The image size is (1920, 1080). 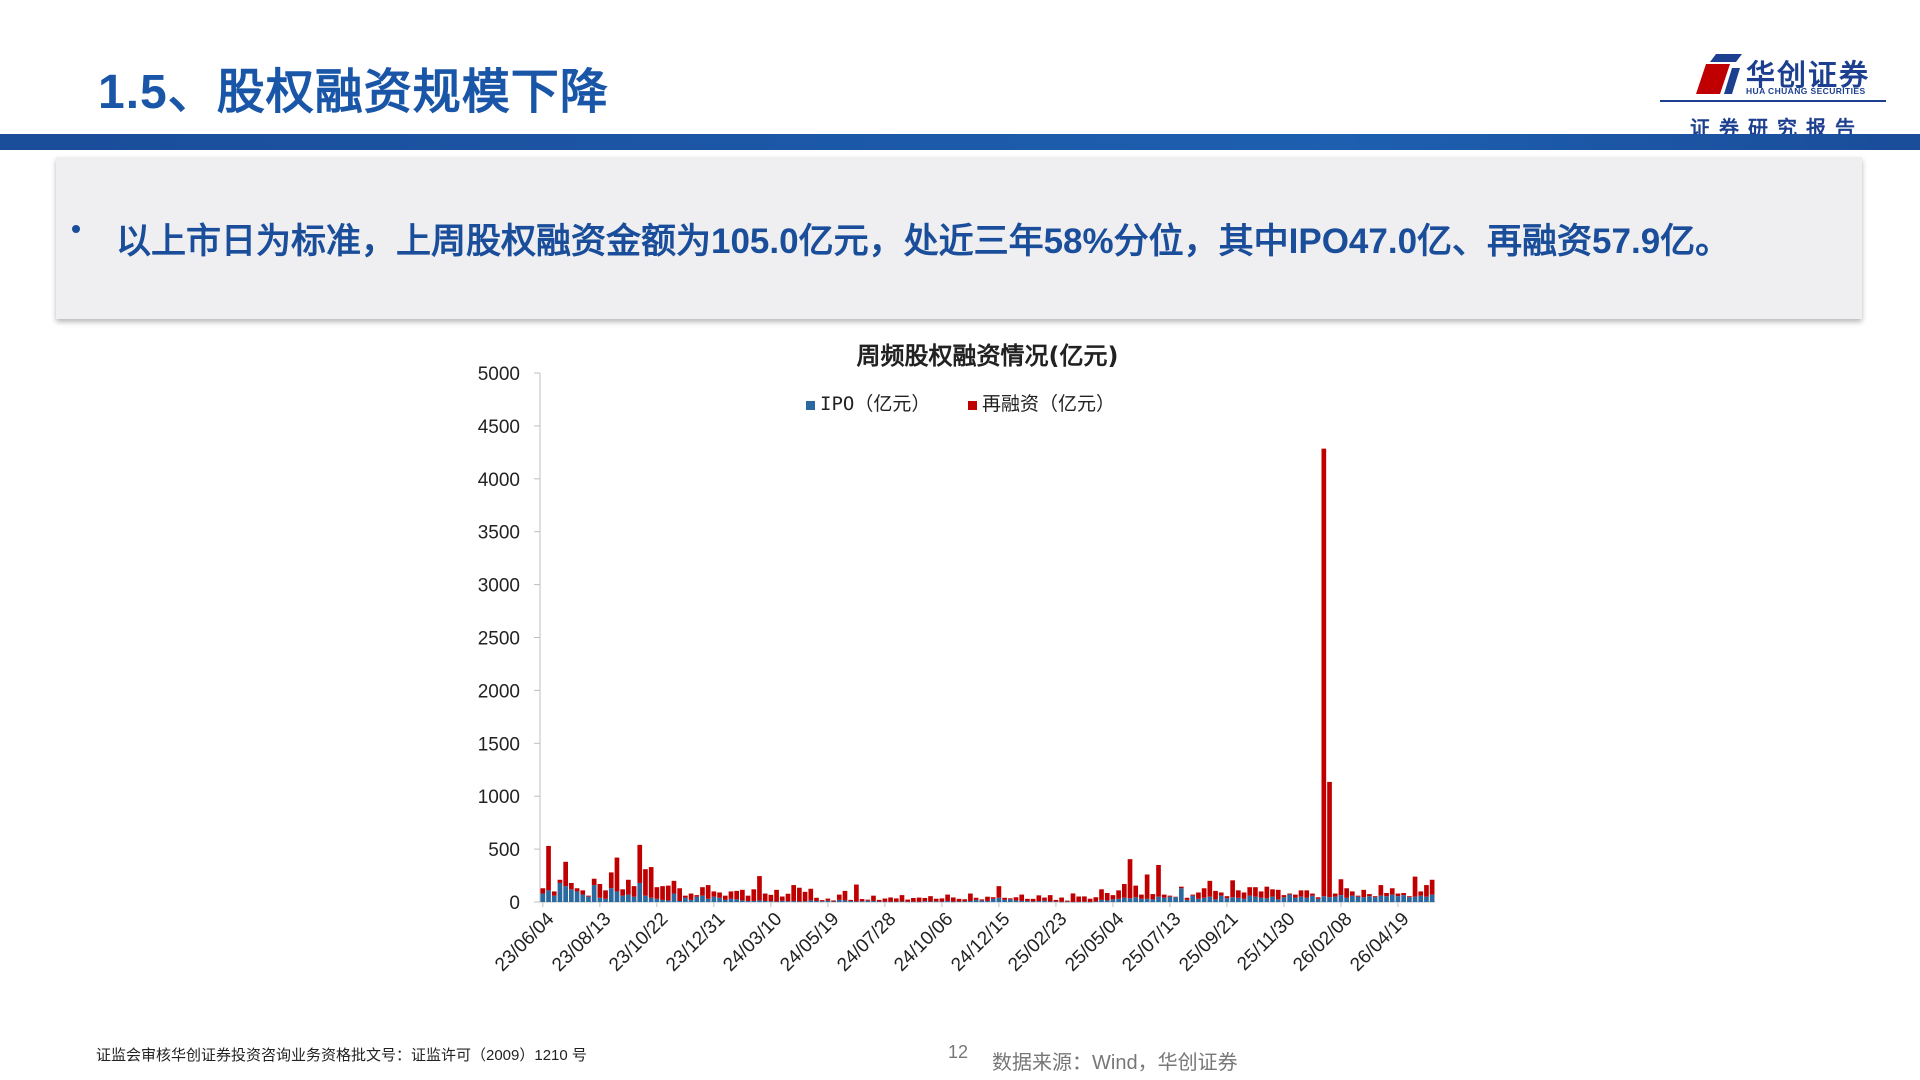 I want to click on y-tick-label: 5000, so click(x=499, y=374).